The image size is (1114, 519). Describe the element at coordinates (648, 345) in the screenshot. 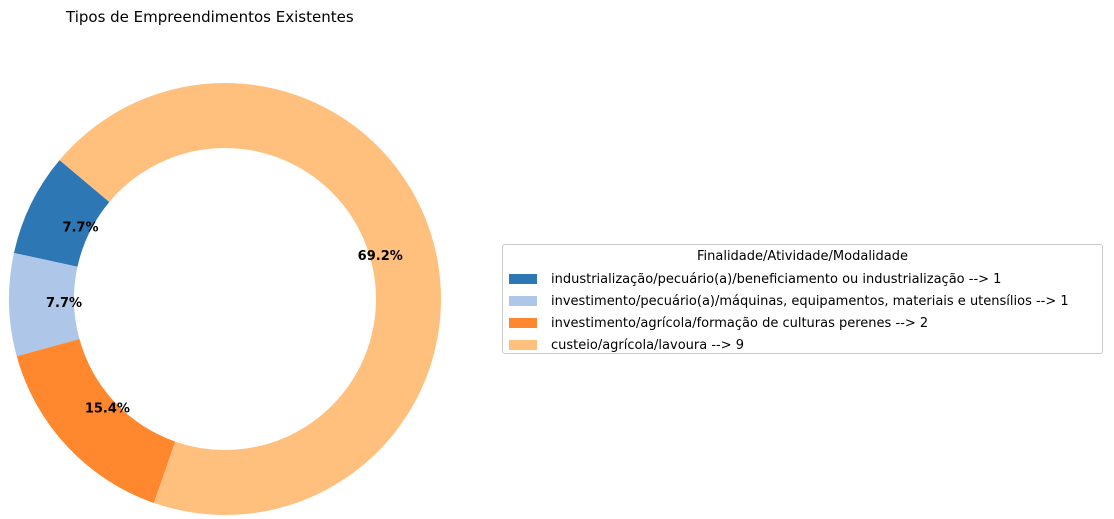

I see `legend-label-3: custeio/agrícola/lavoura --> 9` at that location.